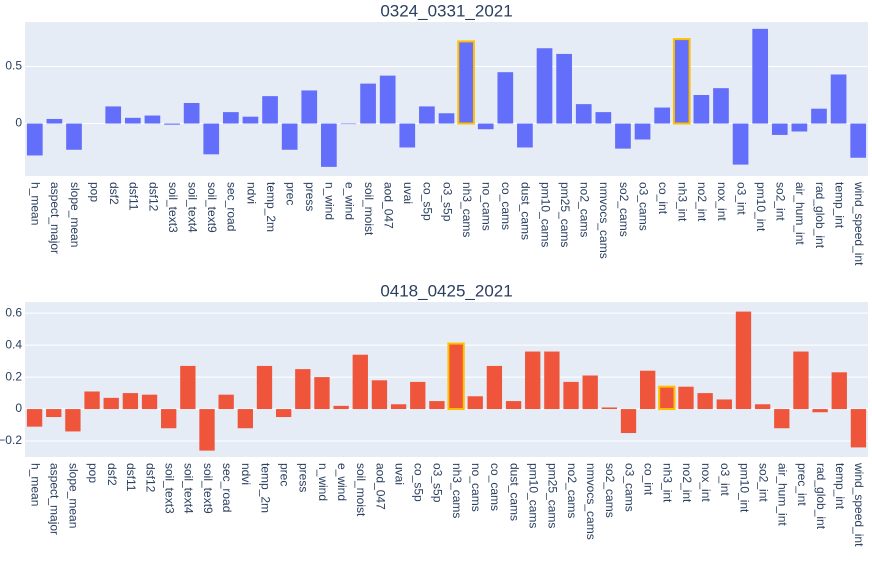 The height and width of the screenshot is (564, 872). I want to click on x-tick-label: dsf2, so click(114, 193).